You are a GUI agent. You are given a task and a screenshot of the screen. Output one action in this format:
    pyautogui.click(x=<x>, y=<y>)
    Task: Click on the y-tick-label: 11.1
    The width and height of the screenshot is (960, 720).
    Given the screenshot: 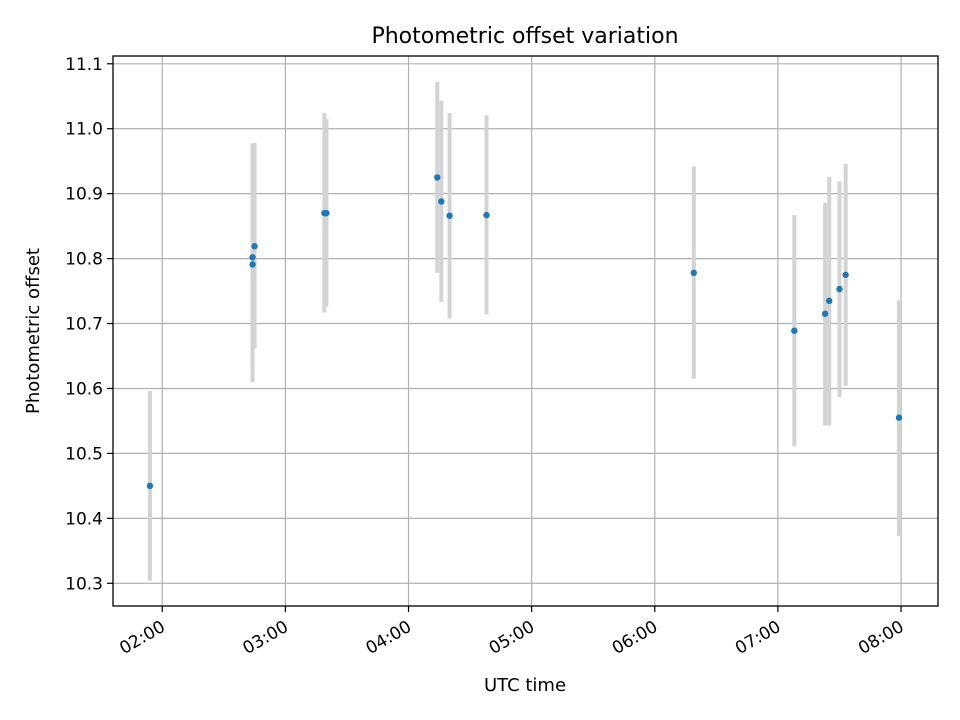 What is the action you would take?
    pyautogui.click(x=84, y=65)
    